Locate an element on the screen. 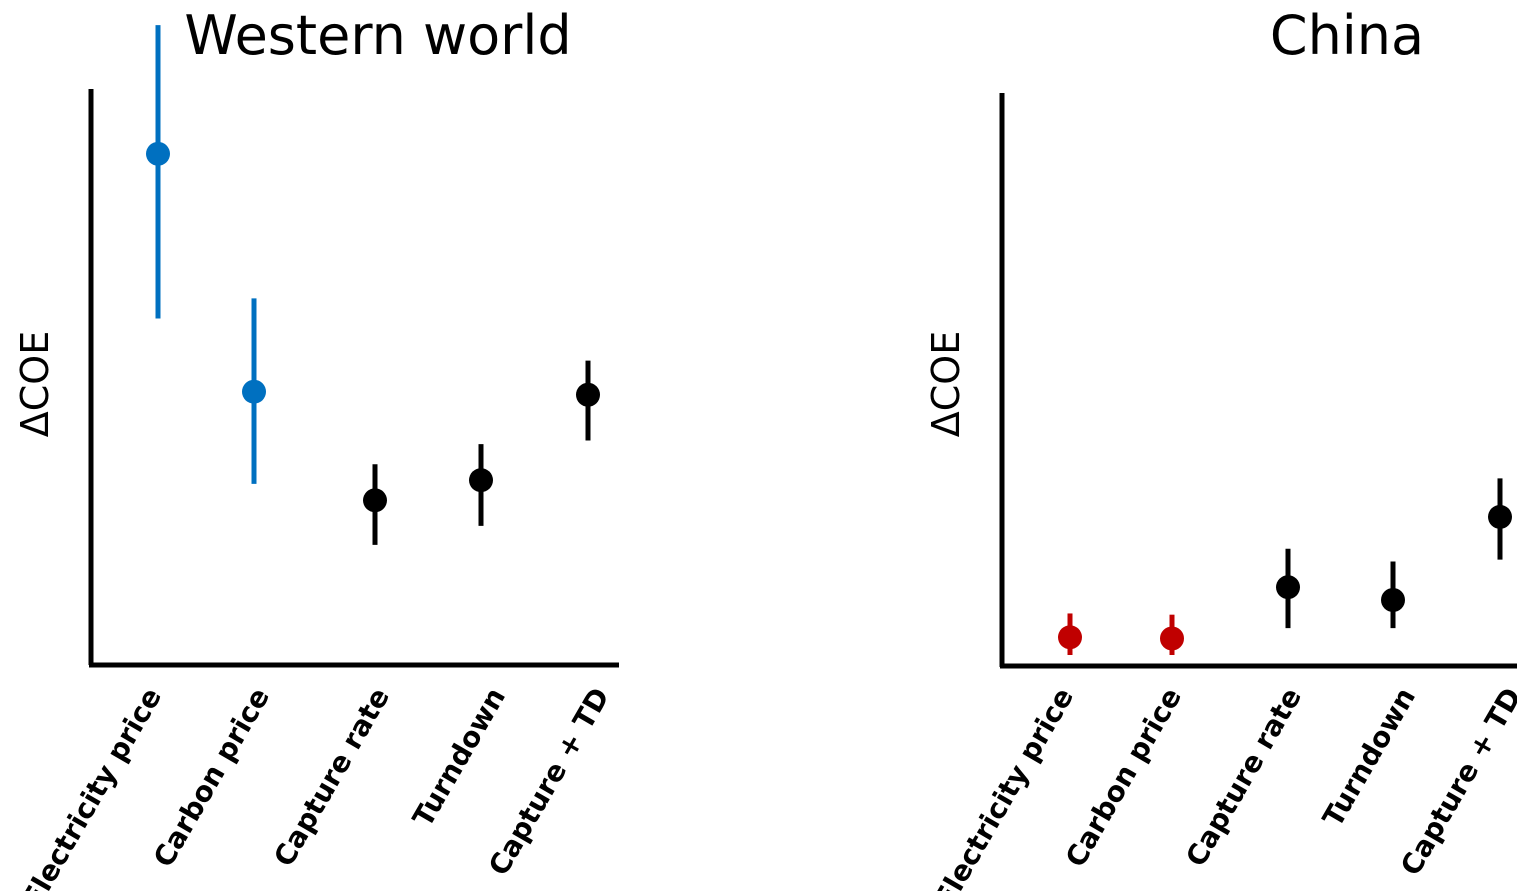 Image resolution: width=1517 pixels, height=891 pixels. chart-title: China is located at coordinates (1347, 35).